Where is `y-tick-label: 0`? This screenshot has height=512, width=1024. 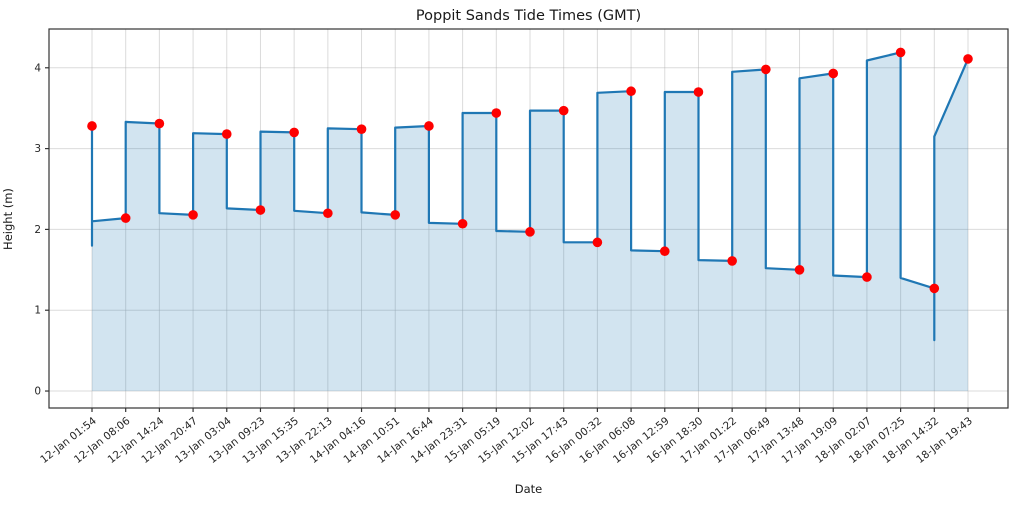
y-tick-label: 0 is located at coordinates (37, 392).